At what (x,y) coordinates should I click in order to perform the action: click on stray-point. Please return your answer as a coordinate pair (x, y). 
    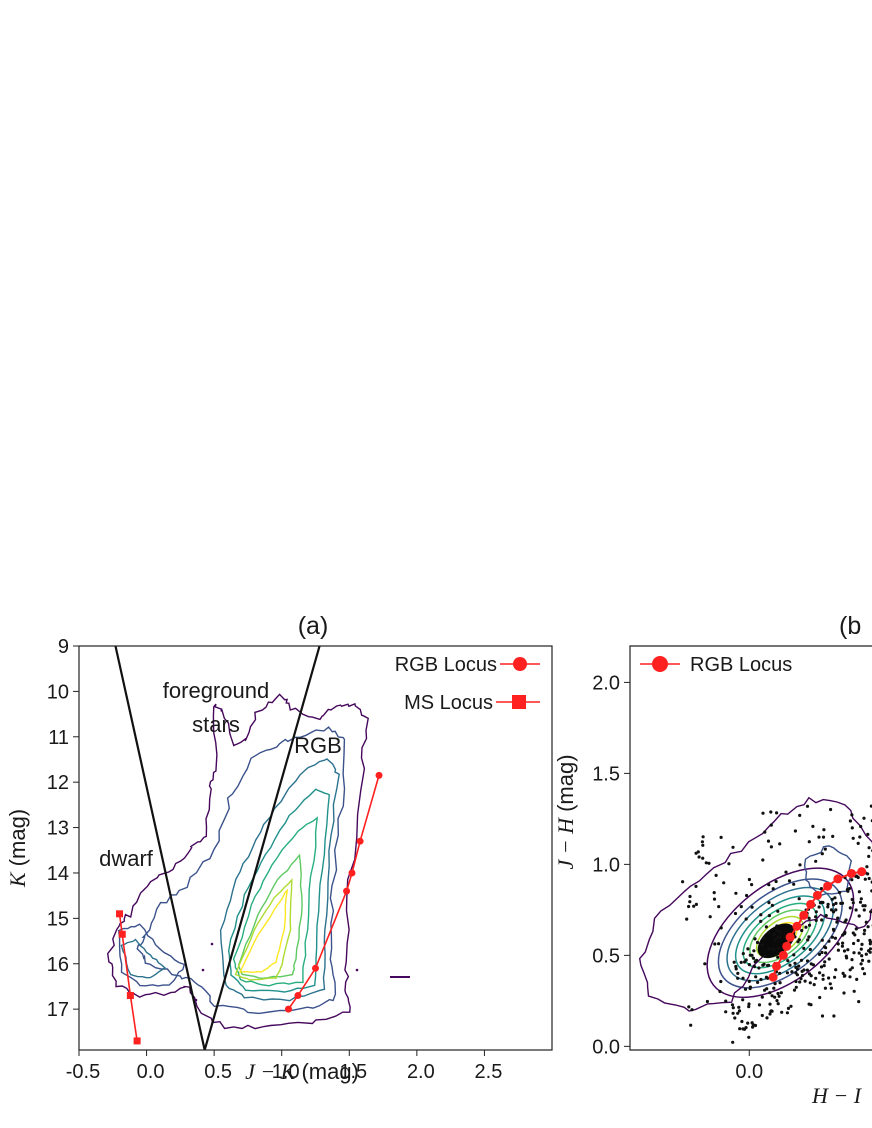
    Looking at the image, I should click on (357, 970).